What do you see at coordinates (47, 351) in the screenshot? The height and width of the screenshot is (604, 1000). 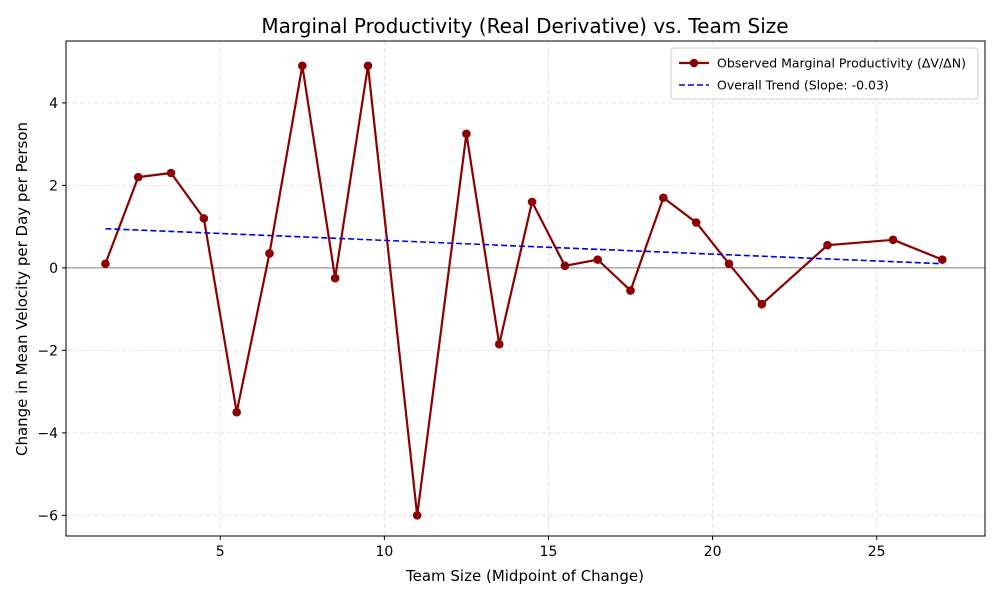 I see `y-tick-label: −2` at bounding box center [47, 351].